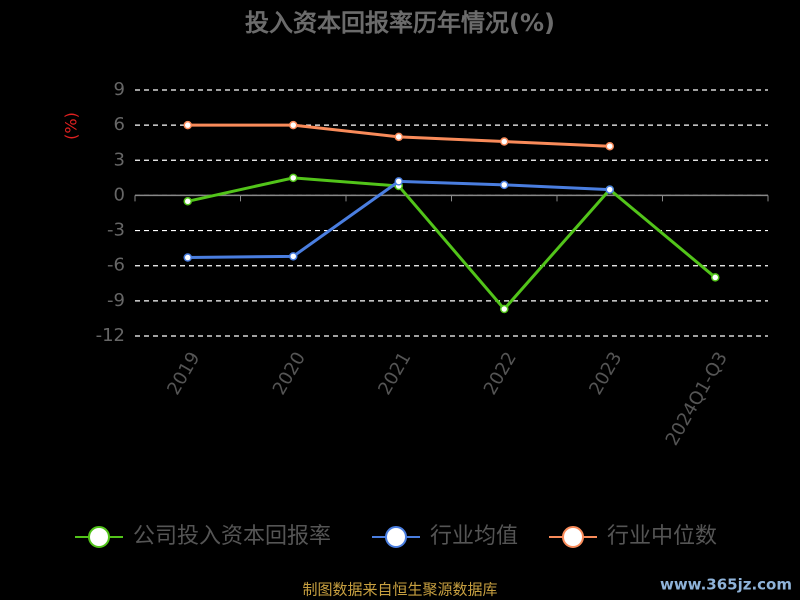  I want to click on y-tick-label: -9, so click(116, 300).